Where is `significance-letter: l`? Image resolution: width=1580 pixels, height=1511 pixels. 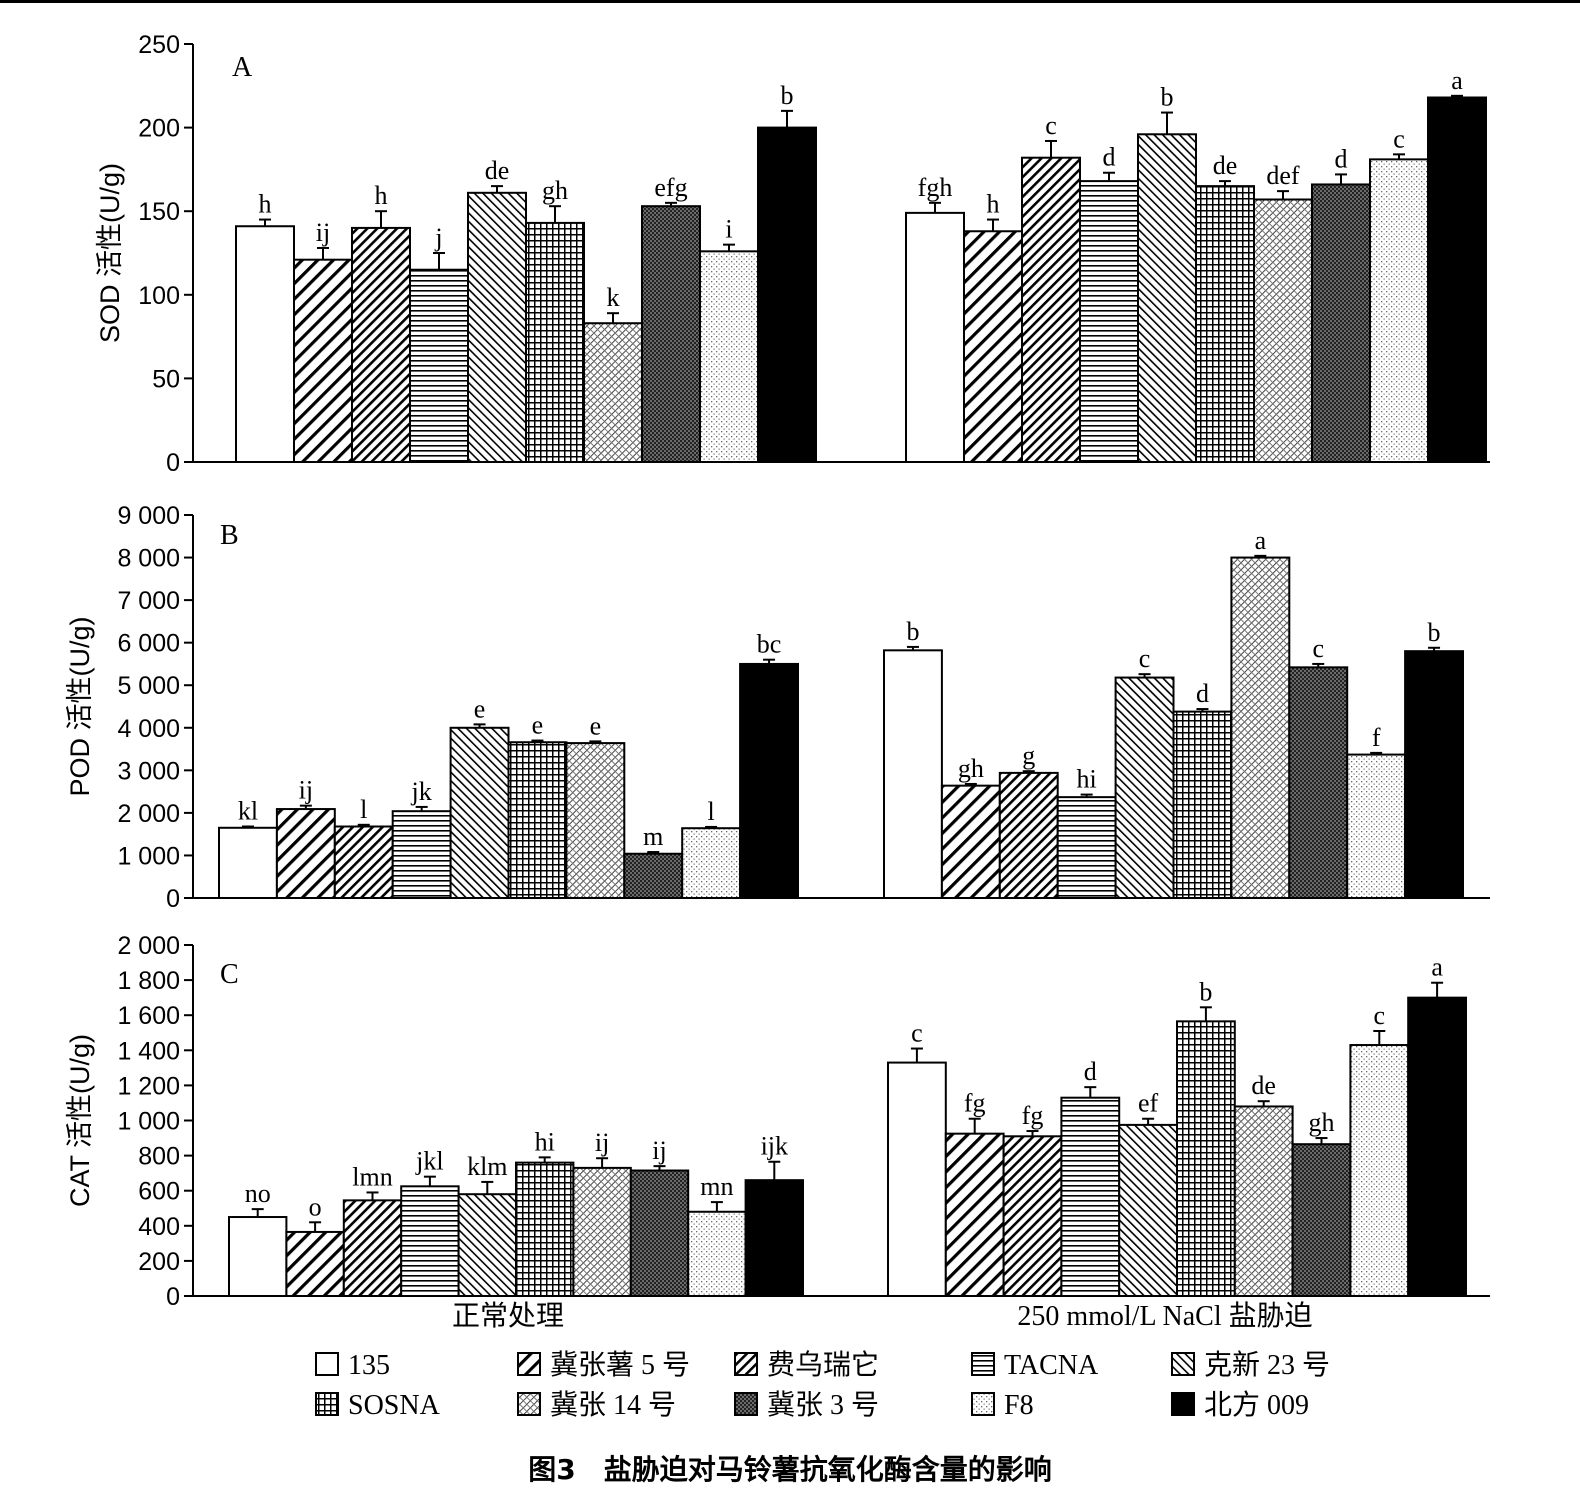
significance-letter: l is located at coordinates (363, 809).